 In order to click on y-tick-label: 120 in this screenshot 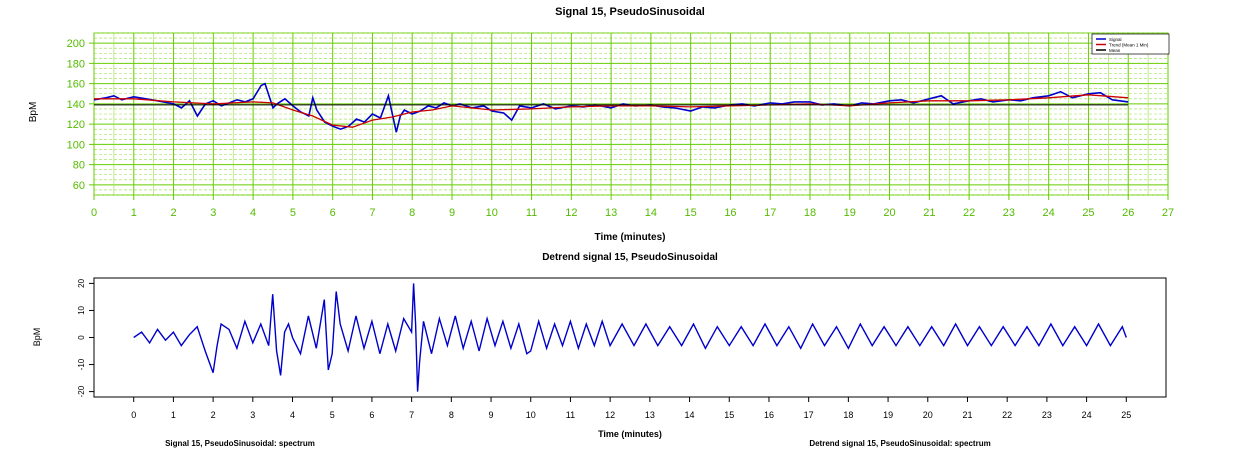, I will do `click(76, 125)`.